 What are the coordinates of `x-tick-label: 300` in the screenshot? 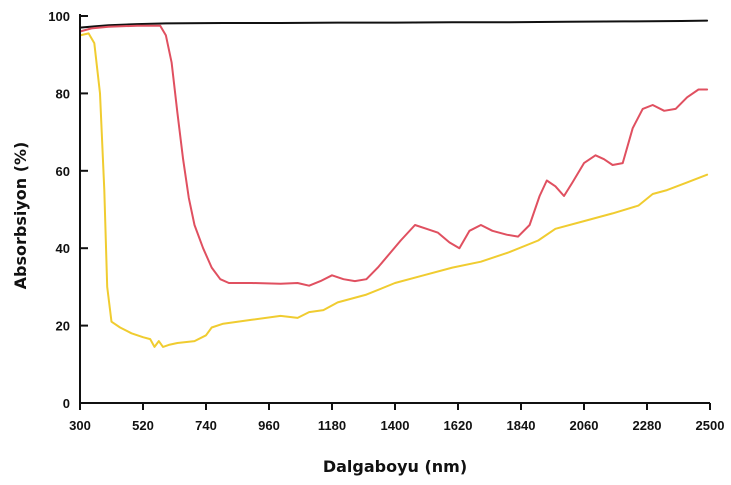 It's located at (80, 425).